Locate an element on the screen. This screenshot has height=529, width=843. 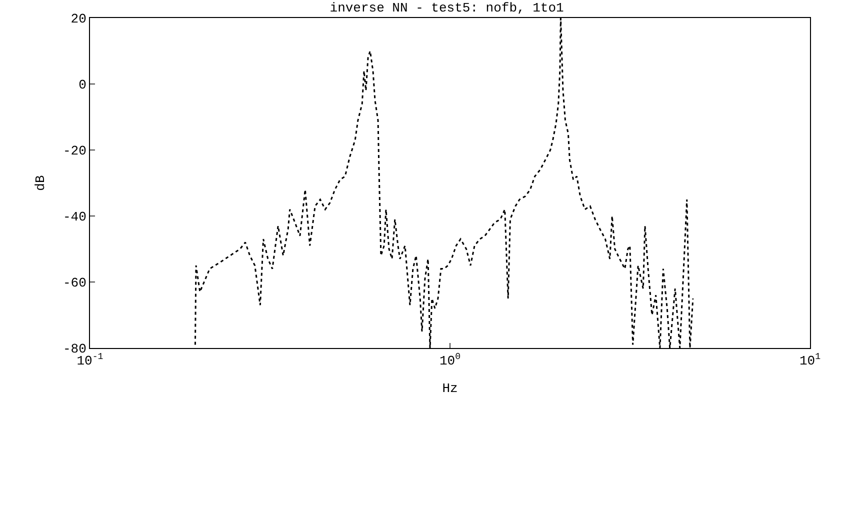
x-tick-label: 10$^{1}$ is located at coordinates (810, 360).